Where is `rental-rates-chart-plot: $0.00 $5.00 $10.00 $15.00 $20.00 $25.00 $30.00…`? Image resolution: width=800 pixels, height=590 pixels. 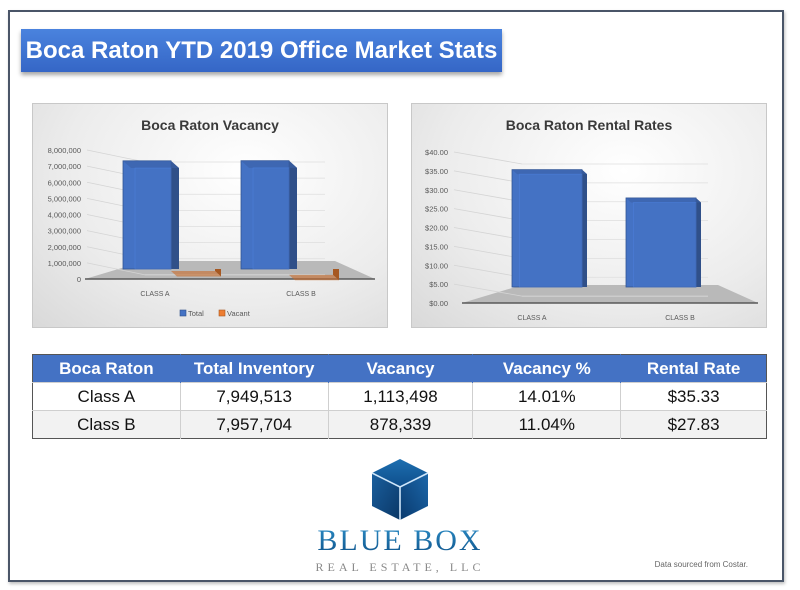
rental-rates-chart-plot: $0.00 $5.00 $10.00 $15.00 $20.00 $25.00 $30.00… is located at coordinates (591, 235).